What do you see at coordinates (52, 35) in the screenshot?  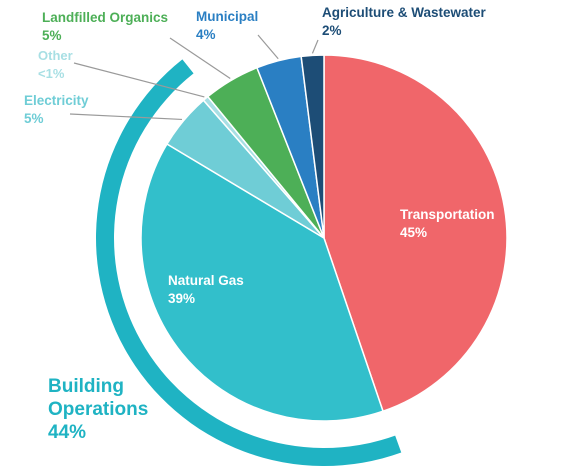 I see `slice-value-landfilled-organics: 5%` at bounding box center [52, 35].